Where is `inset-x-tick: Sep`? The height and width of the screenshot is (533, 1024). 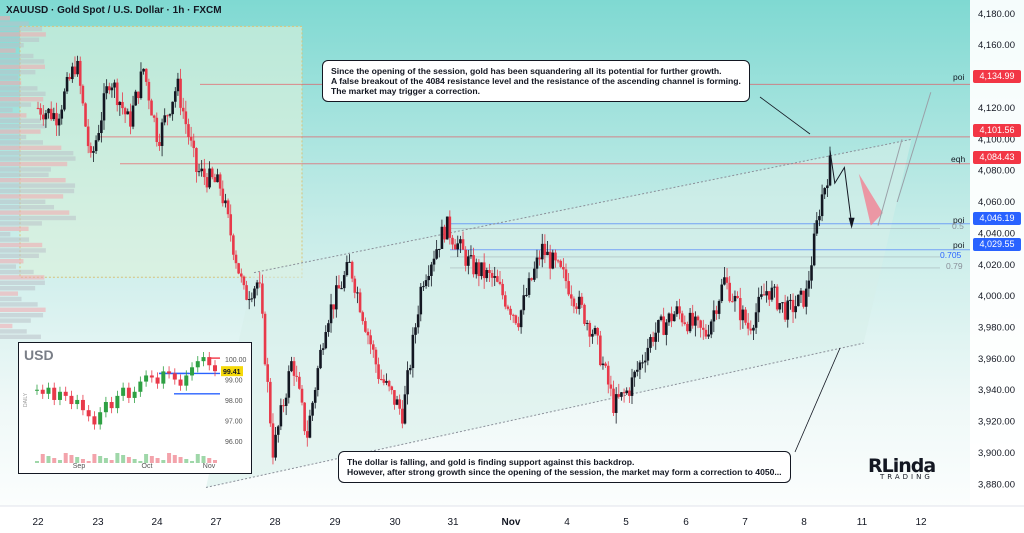
inset-x-tick: Sep is located at coordinates (79, 466).